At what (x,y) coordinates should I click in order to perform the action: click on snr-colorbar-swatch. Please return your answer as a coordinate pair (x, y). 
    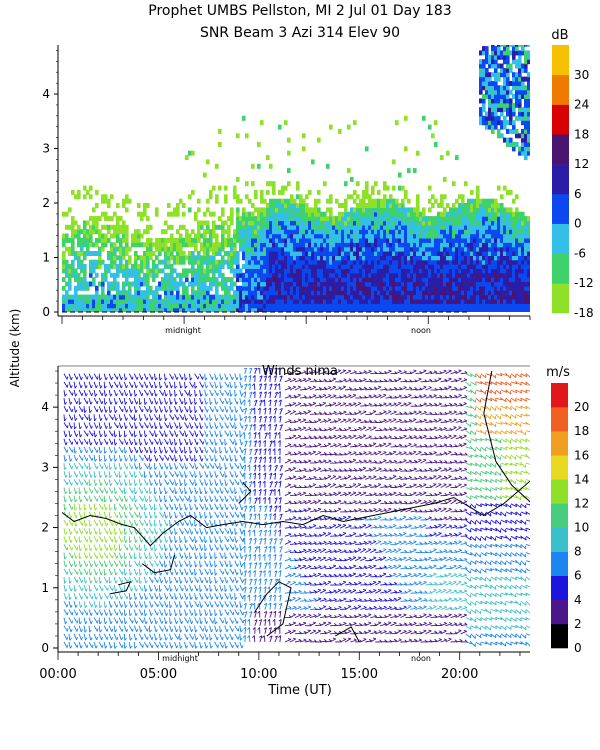
    Looking at the image, I should click on (560, 89).